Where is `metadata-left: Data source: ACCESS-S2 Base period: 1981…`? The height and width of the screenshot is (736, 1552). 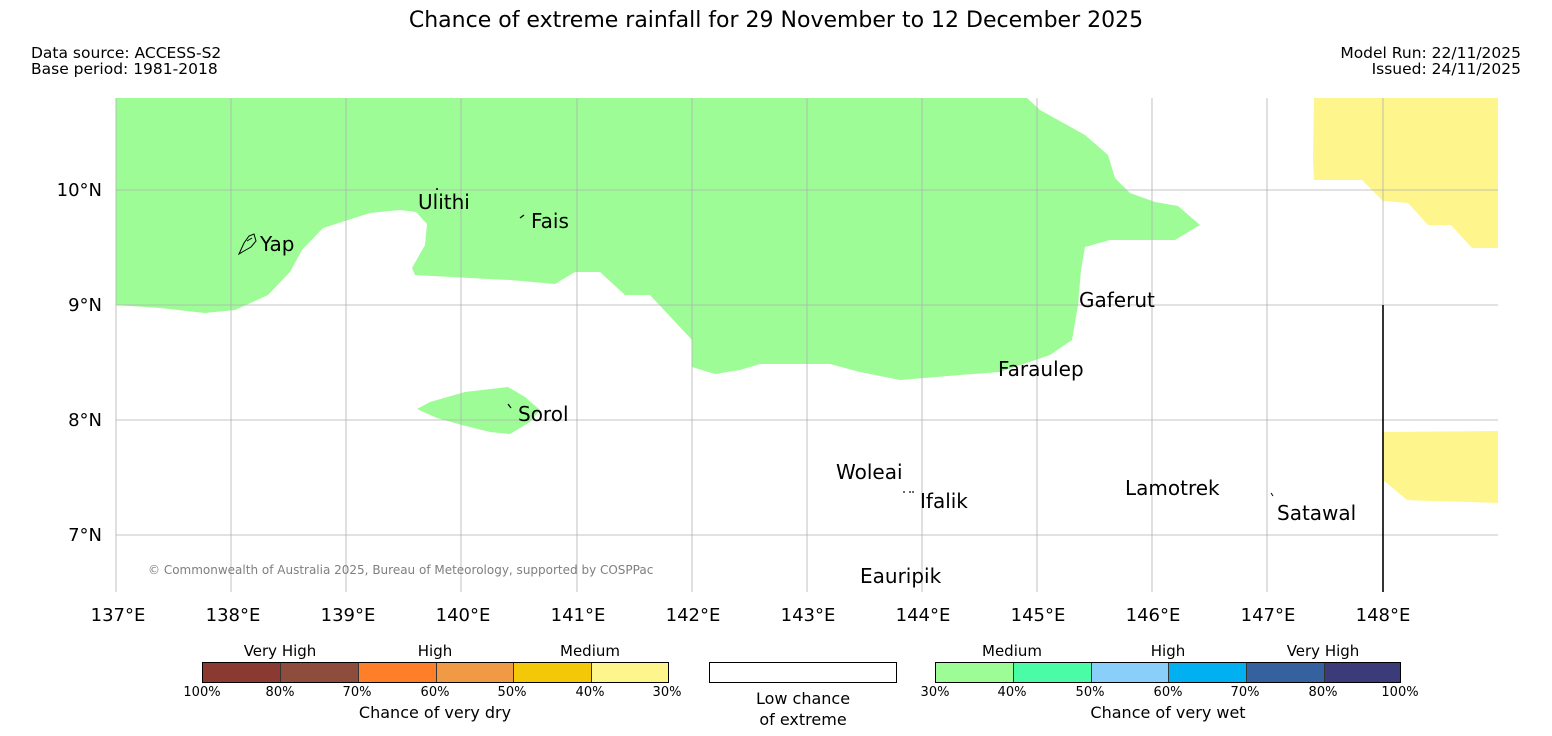
metadata-left: Data source: ACCESS-S2 Base period: 1981… is located at coordinates (126, 61).